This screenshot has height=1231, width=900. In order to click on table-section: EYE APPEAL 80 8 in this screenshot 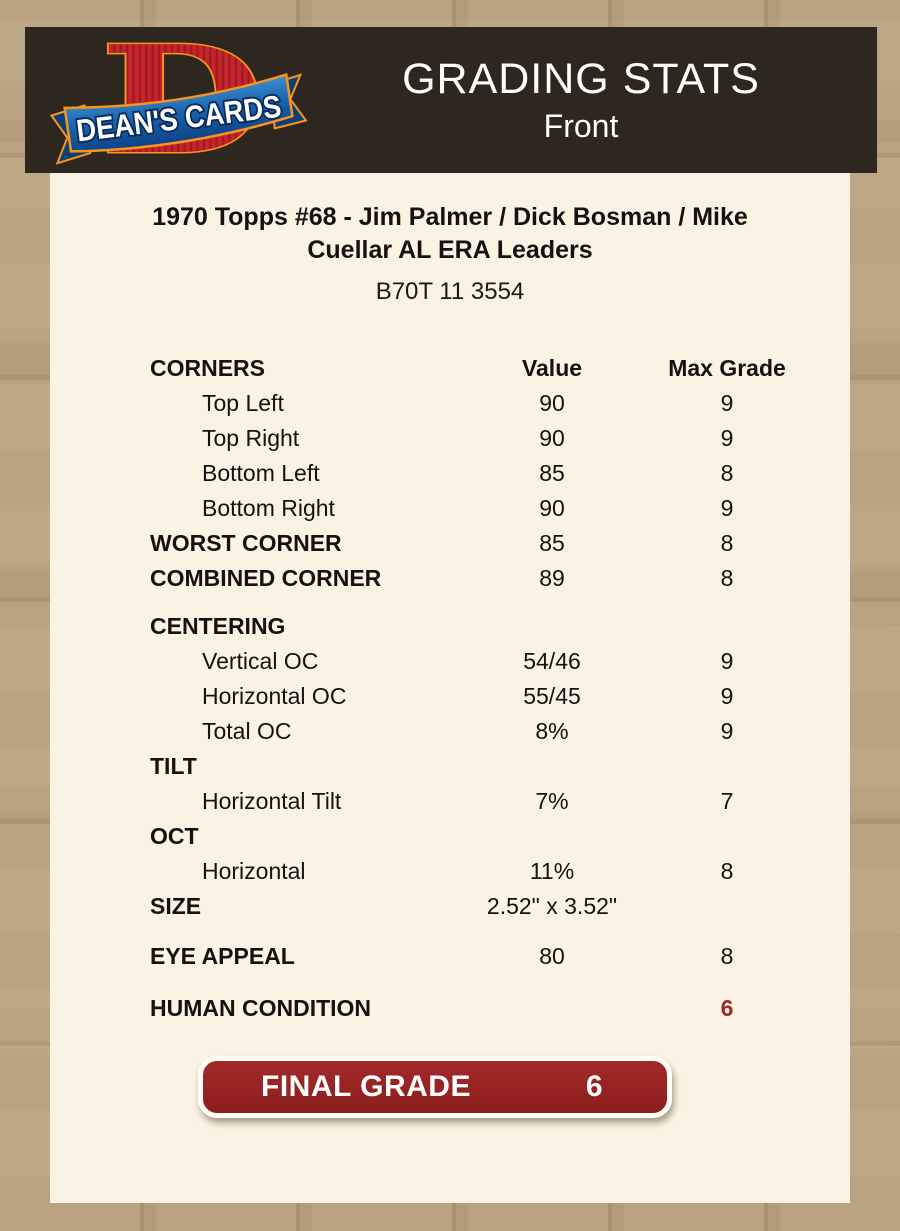, I will do `click(500, 956)`.